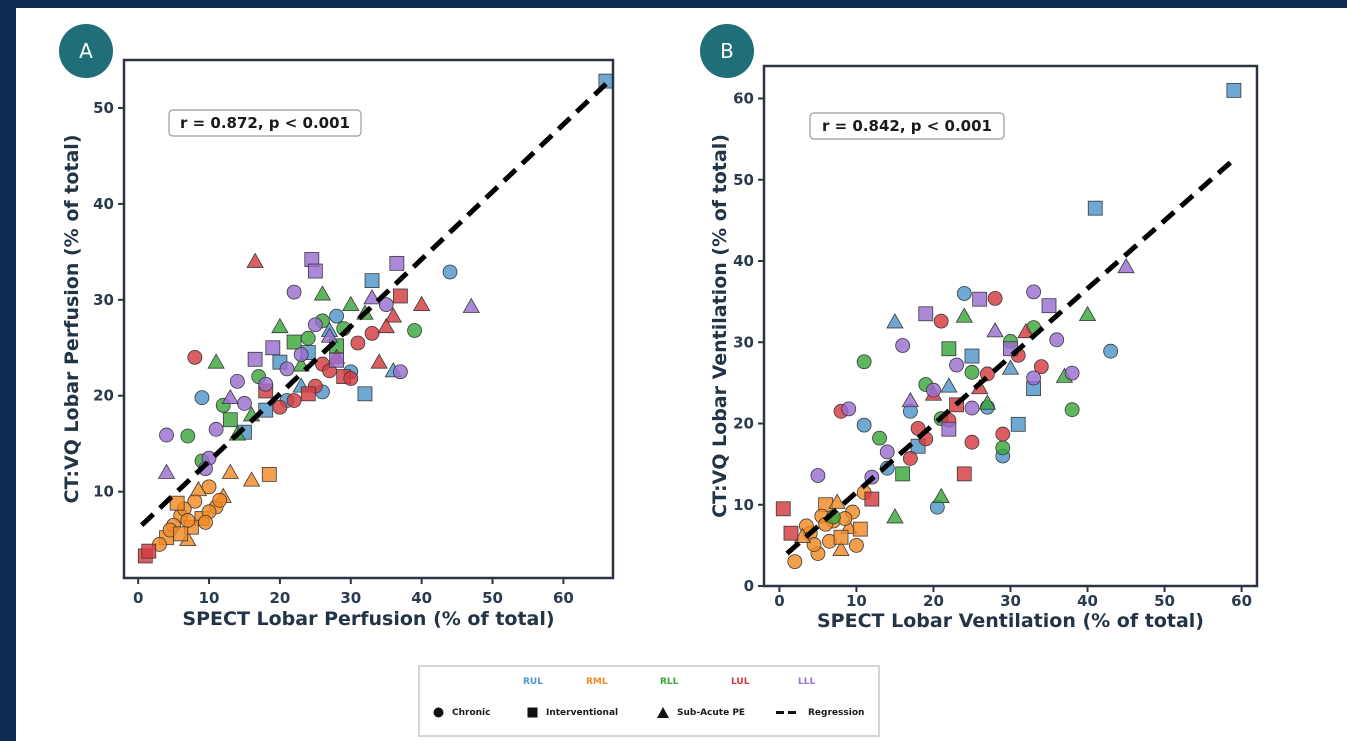 The width and height of the screenshot is (1347, 741). I want to click on chart-b-xtick-label-4: 40, so click(1087, 601).